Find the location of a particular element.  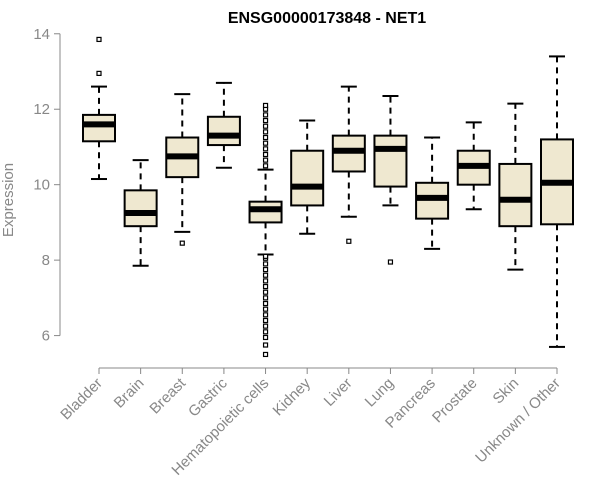

x-tick-label: Liver is located at coordinates (338, 392).